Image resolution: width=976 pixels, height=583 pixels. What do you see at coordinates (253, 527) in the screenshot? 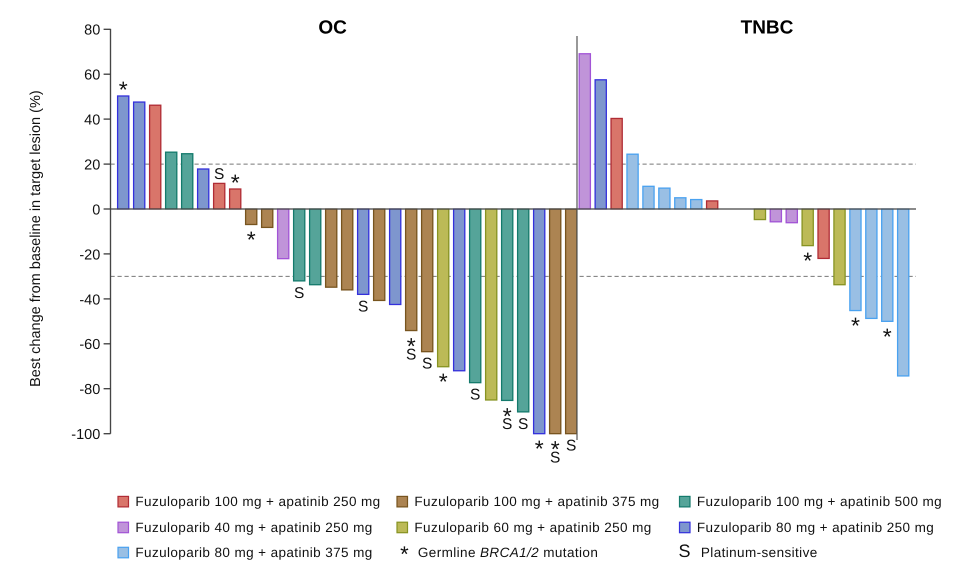
I see `svg-text:Fuzuloparib 40 mg + apatinib 2: Fuzuloparib 40 mg + apatinib 250 mg` at bounding box center [253, 527].